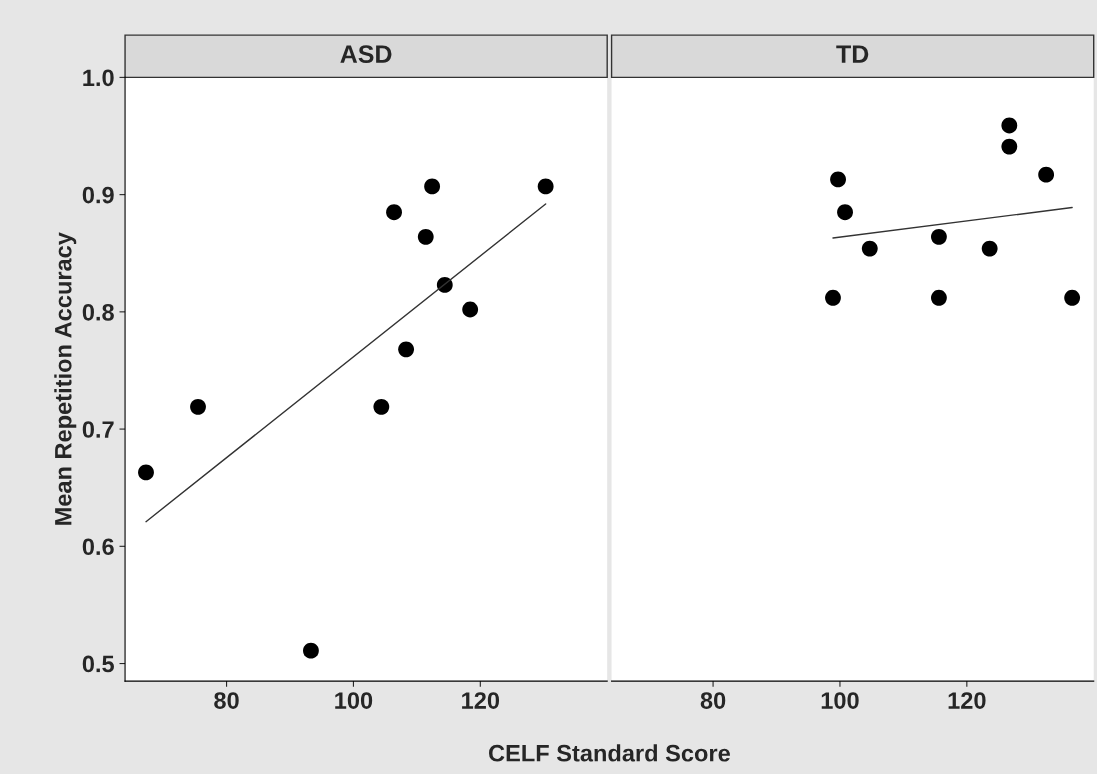 Image resolution: width=1097 pixels, height=774 pixels. Describe the element at coordinates (366, 54) in the screenshot. I see `chart-title: ASD` at that location.